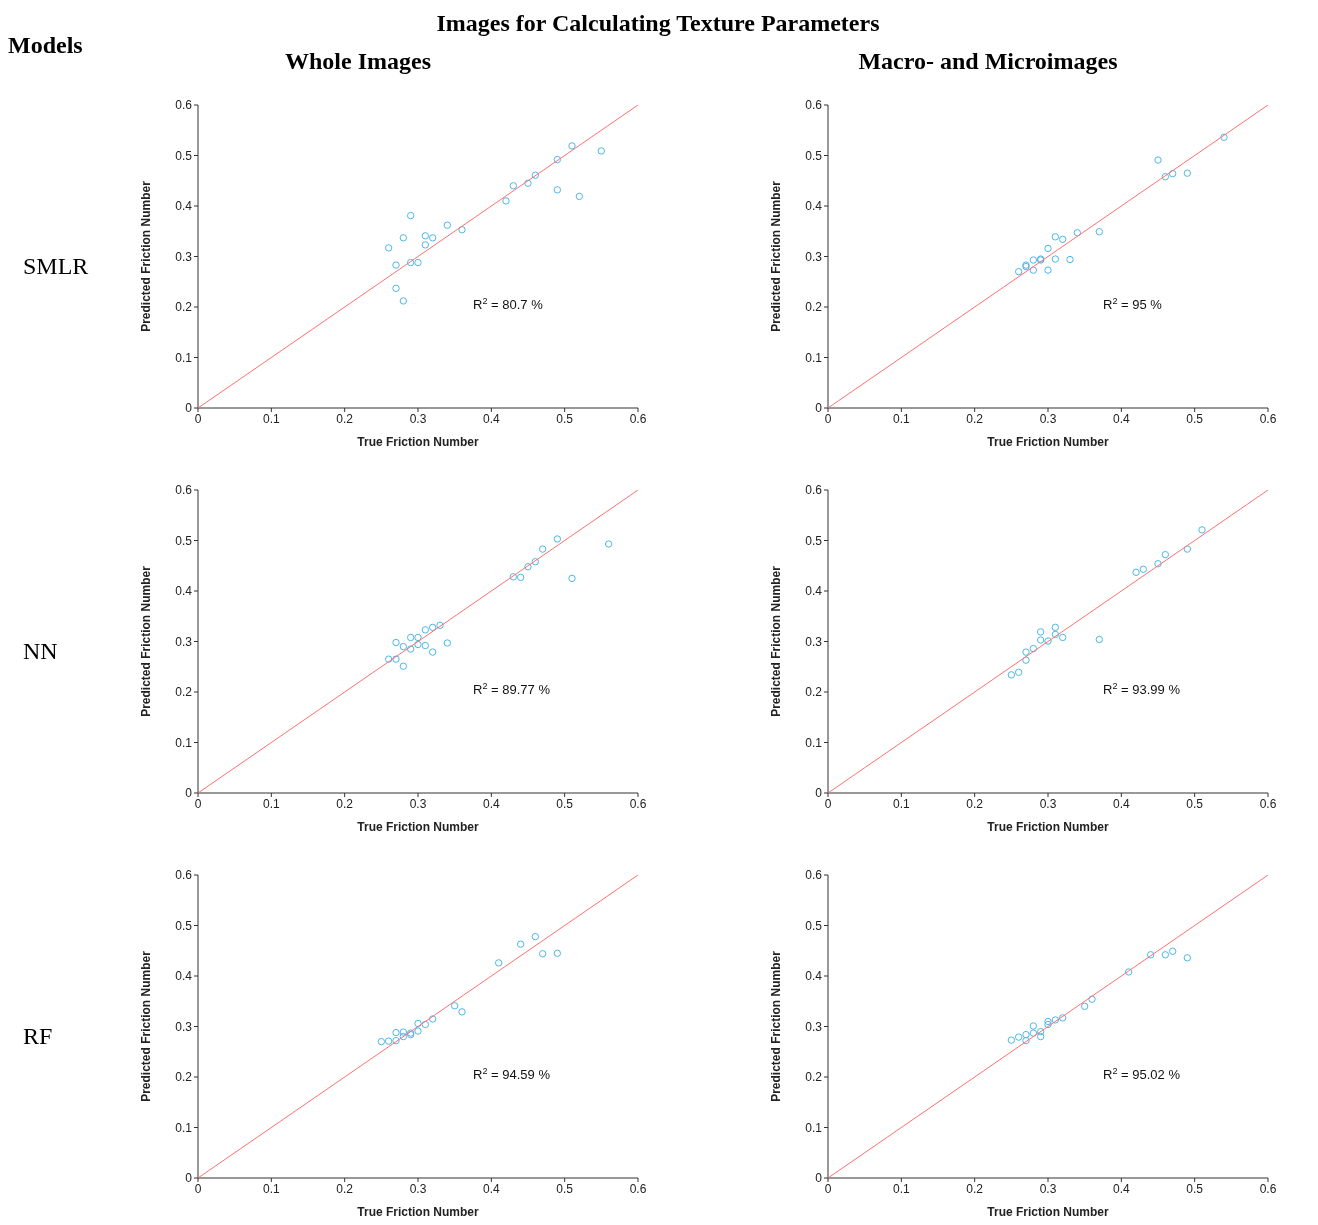 Image resolution: width=1318 pixels, height=1225 pixels. I want to click on chart-subtitle: Macro- and Microimages, so click(988, 61).